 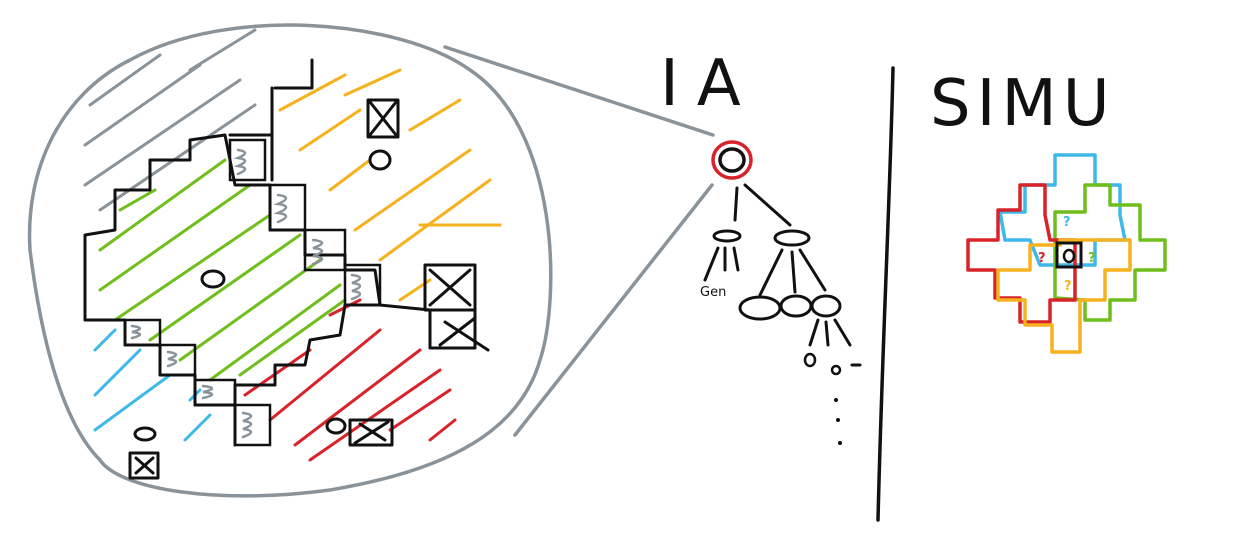 What do you see at coordinates (579, 91) in the screenshot?
I see `zoom-connector-top` at bounding box center [579, 91].